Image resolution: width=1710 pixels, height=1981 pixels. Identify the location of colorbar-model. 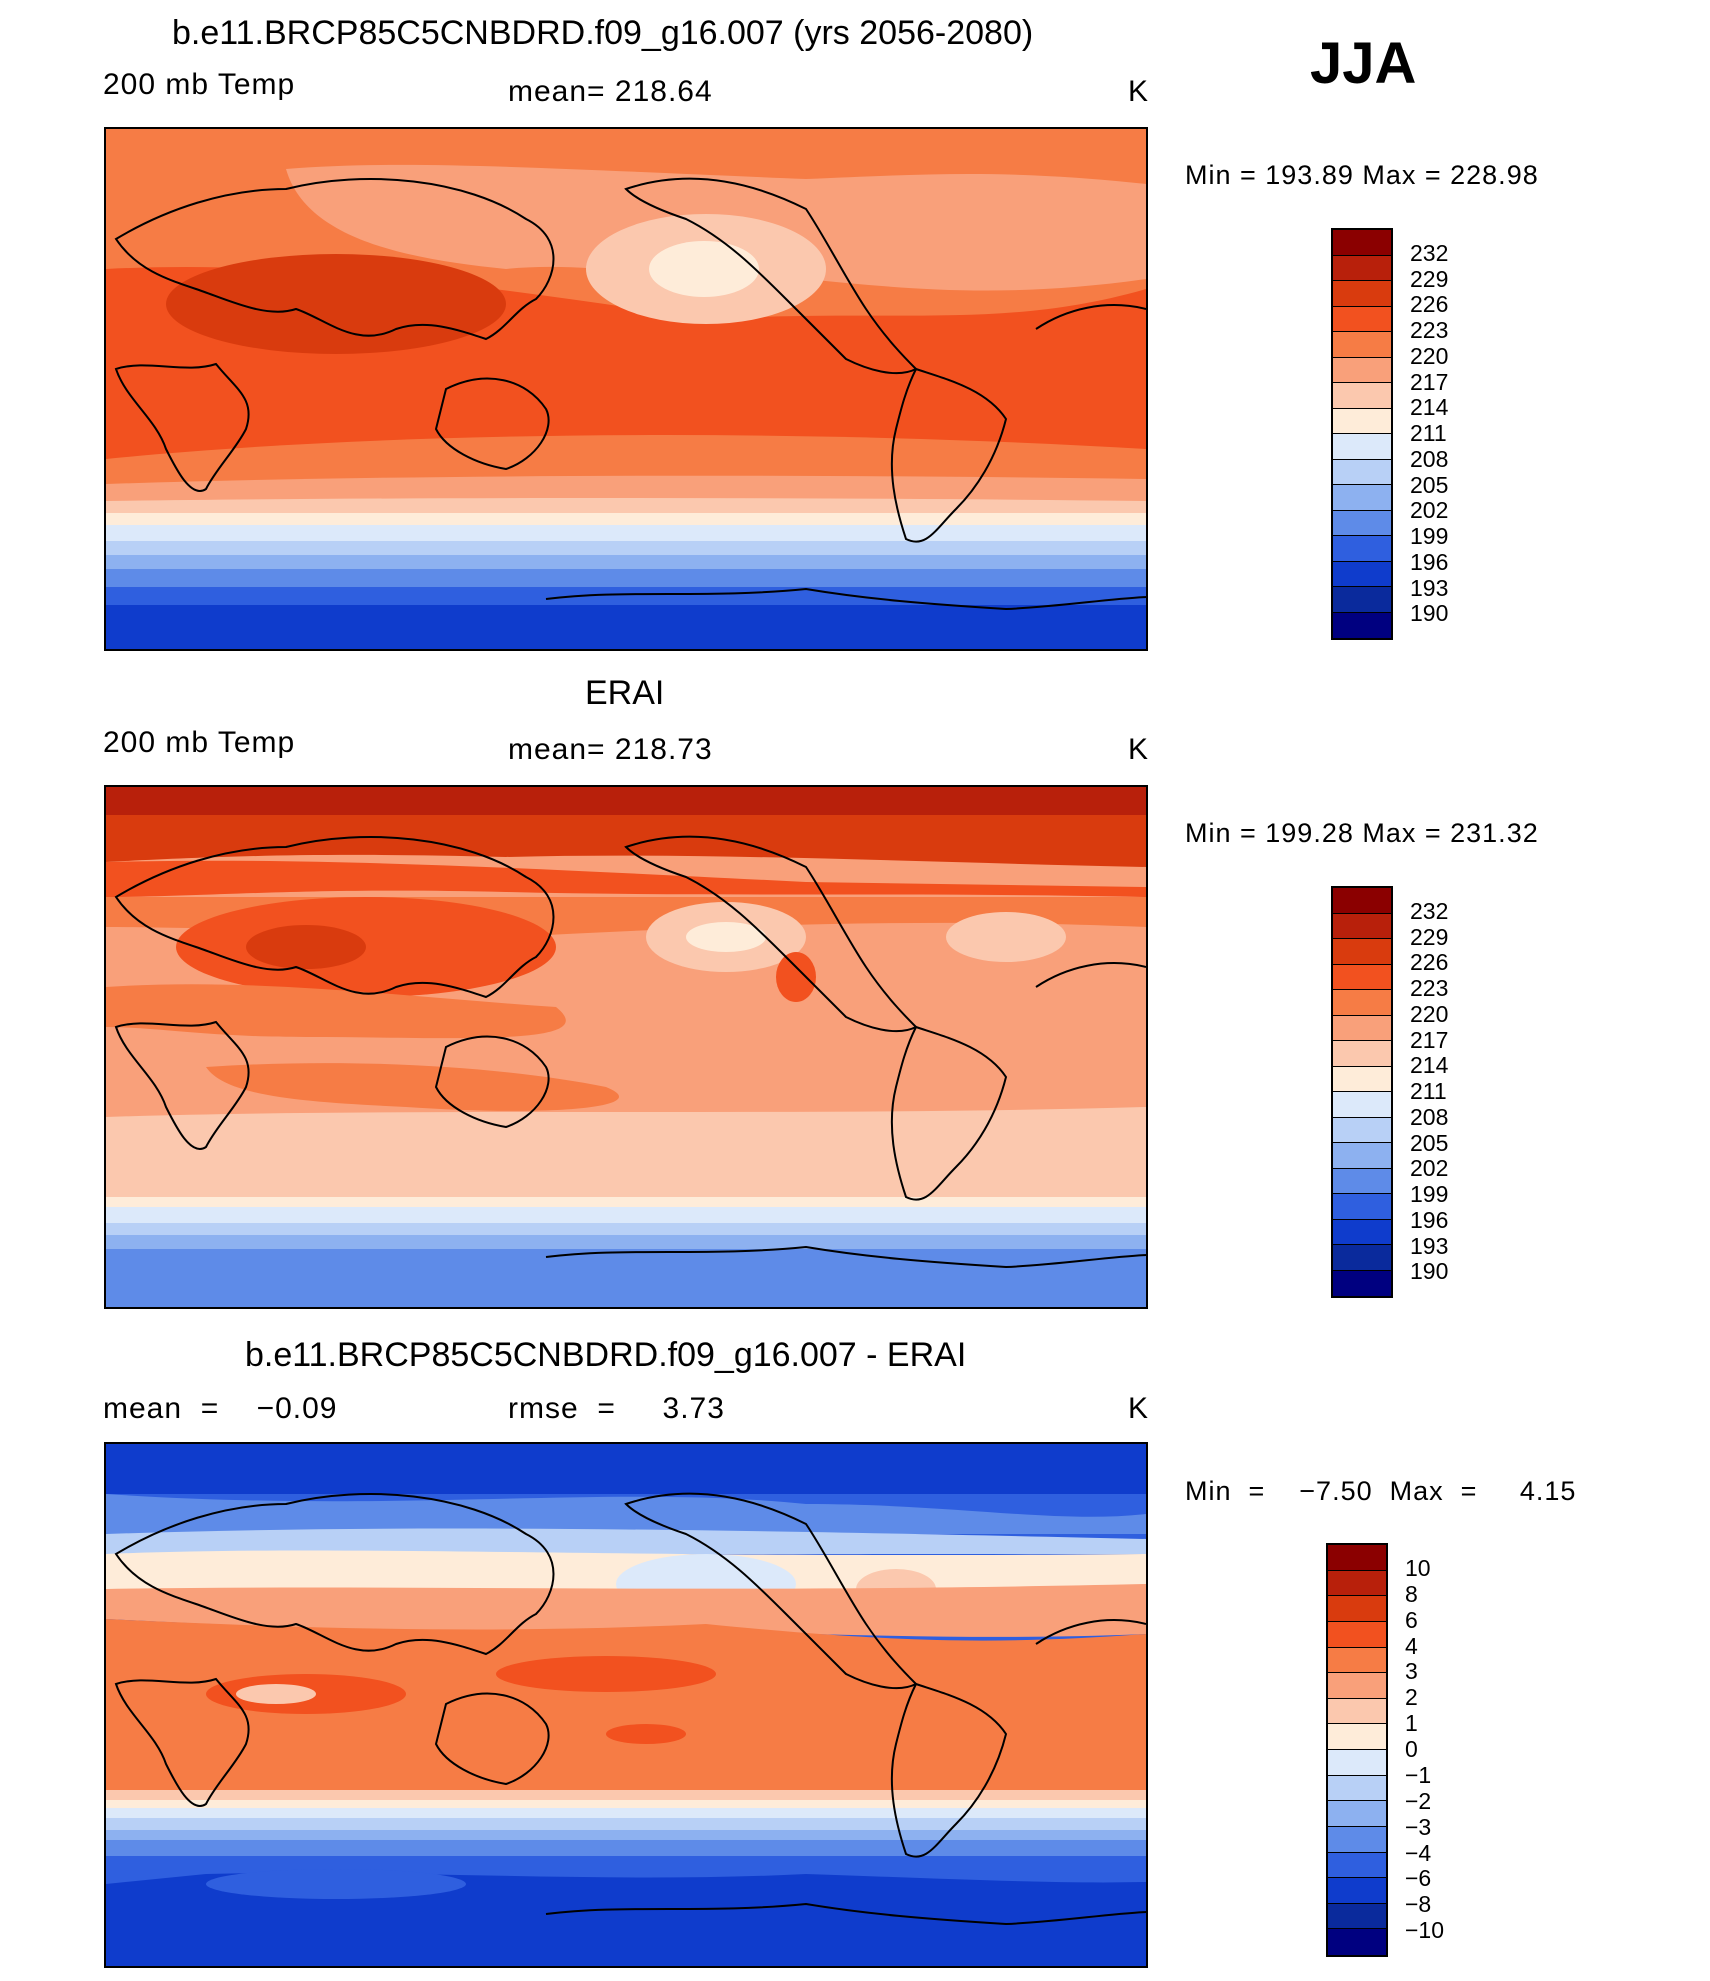
(1362, 434).